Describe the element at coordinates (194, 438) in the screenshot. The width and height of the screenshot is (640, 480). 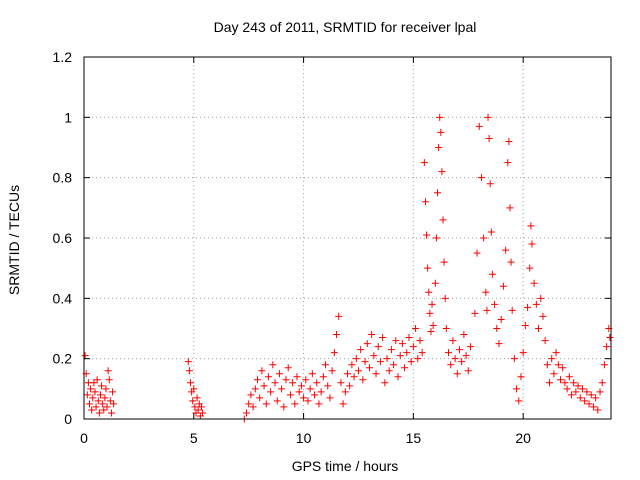
I see `x-tick-label: 5` at that location.